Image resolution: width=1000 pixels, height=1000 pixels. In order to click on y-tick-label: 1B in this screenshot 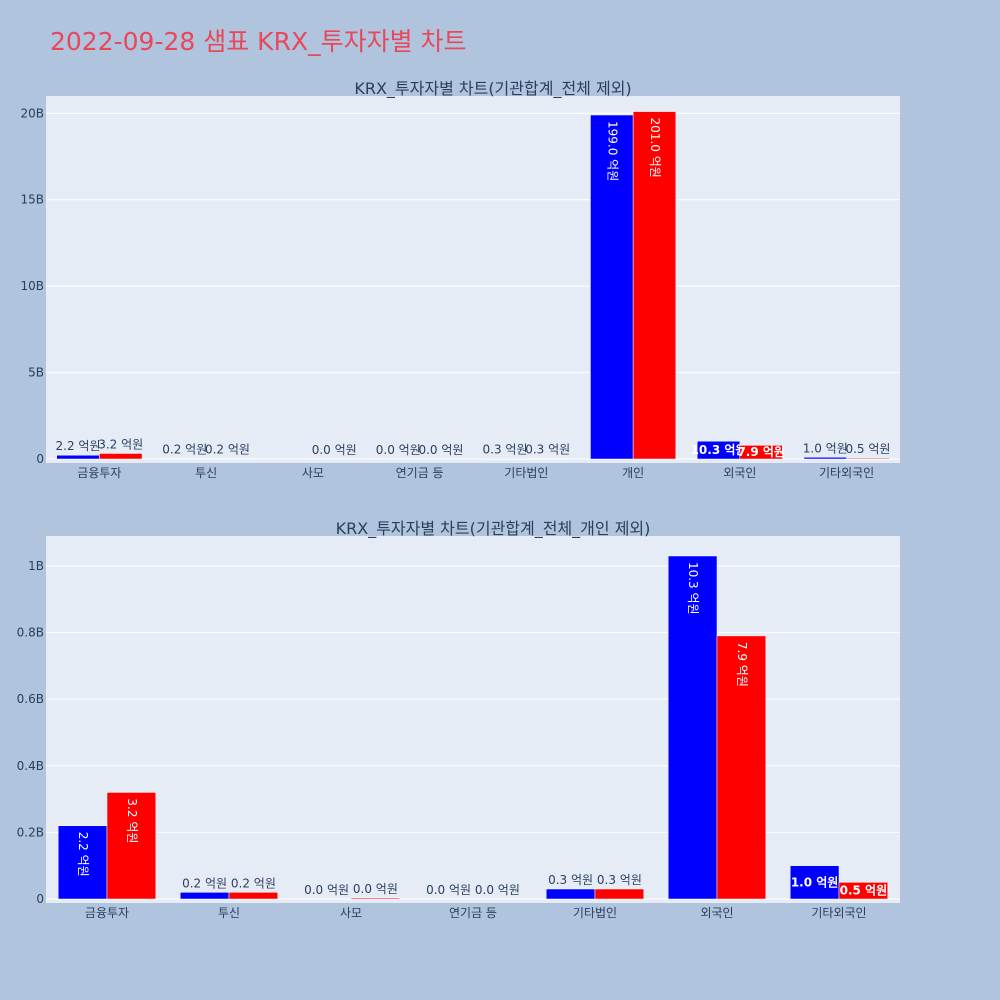, I will do `click(36, 566)`.